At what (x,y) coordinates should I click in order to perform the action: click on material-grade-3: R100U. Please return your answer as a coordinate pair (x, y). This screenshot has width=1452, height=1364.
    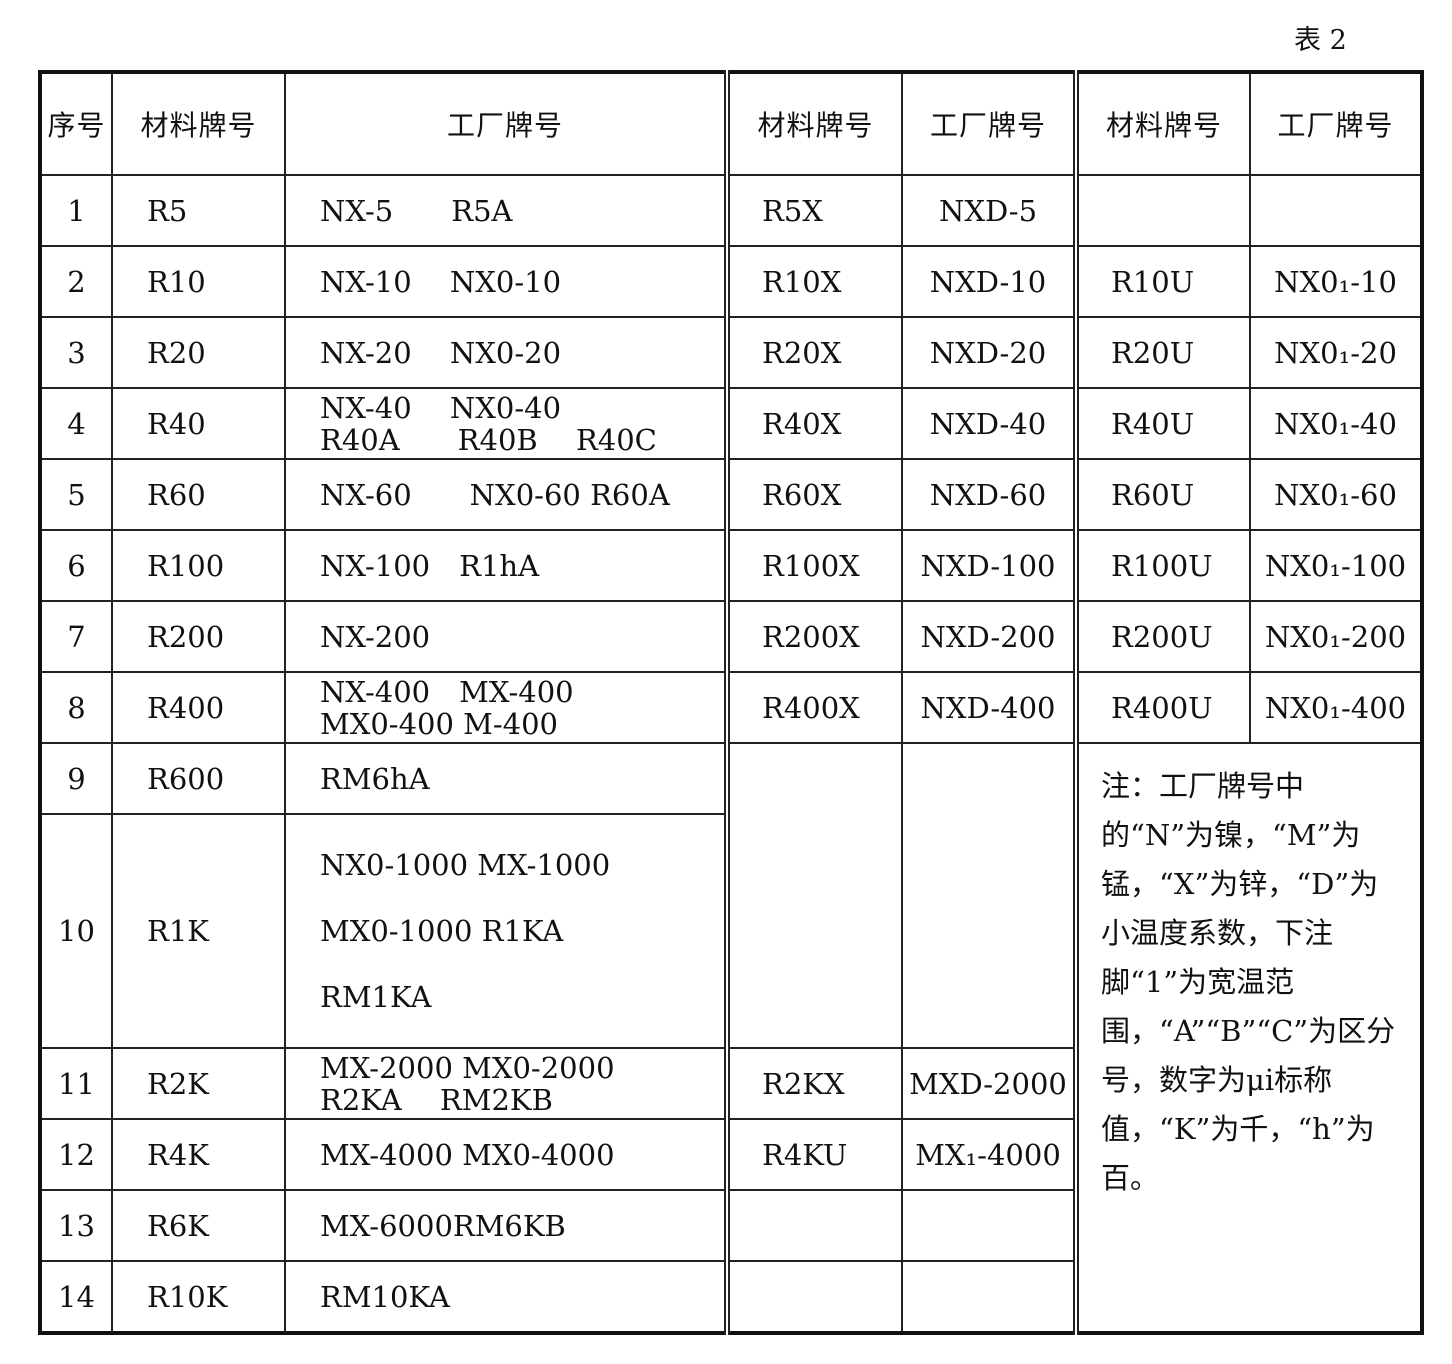
    Looking at the image, I should click on (1162, 565).